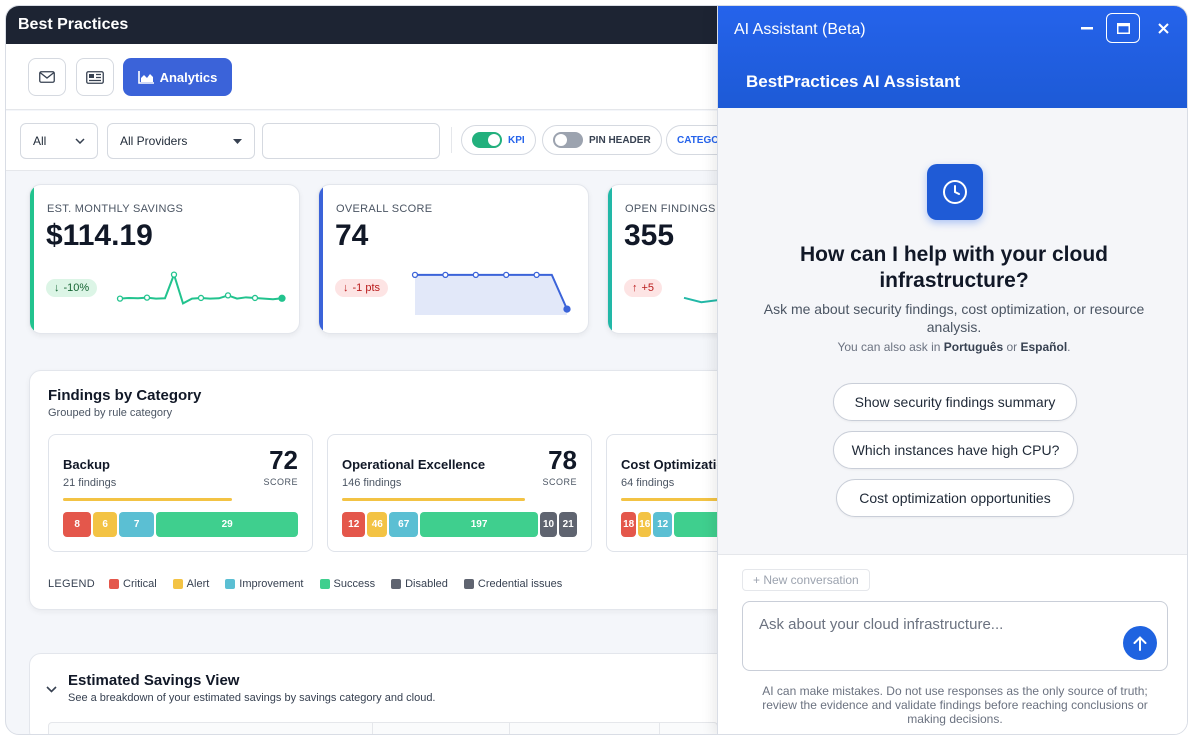 The image size is (1200, 746). I want to click on legend-label: Disabled, so click(426, 584).